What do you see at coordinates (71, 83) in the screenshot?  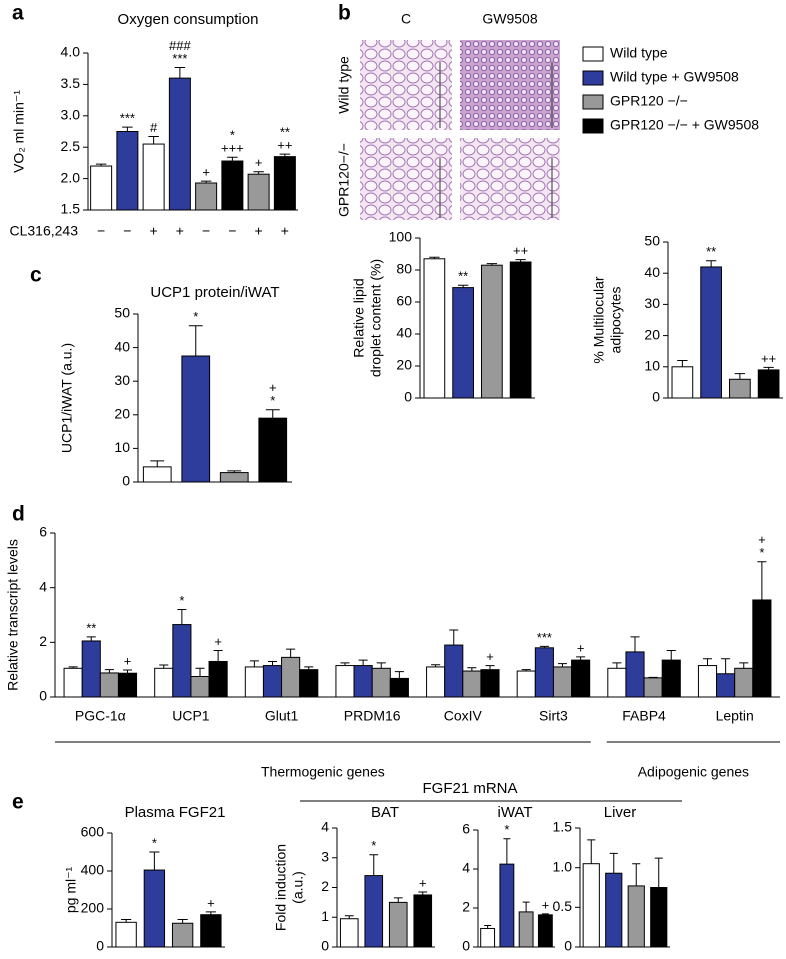 I see `y-tick-label: 3.5` at bounding box center [71, 83].